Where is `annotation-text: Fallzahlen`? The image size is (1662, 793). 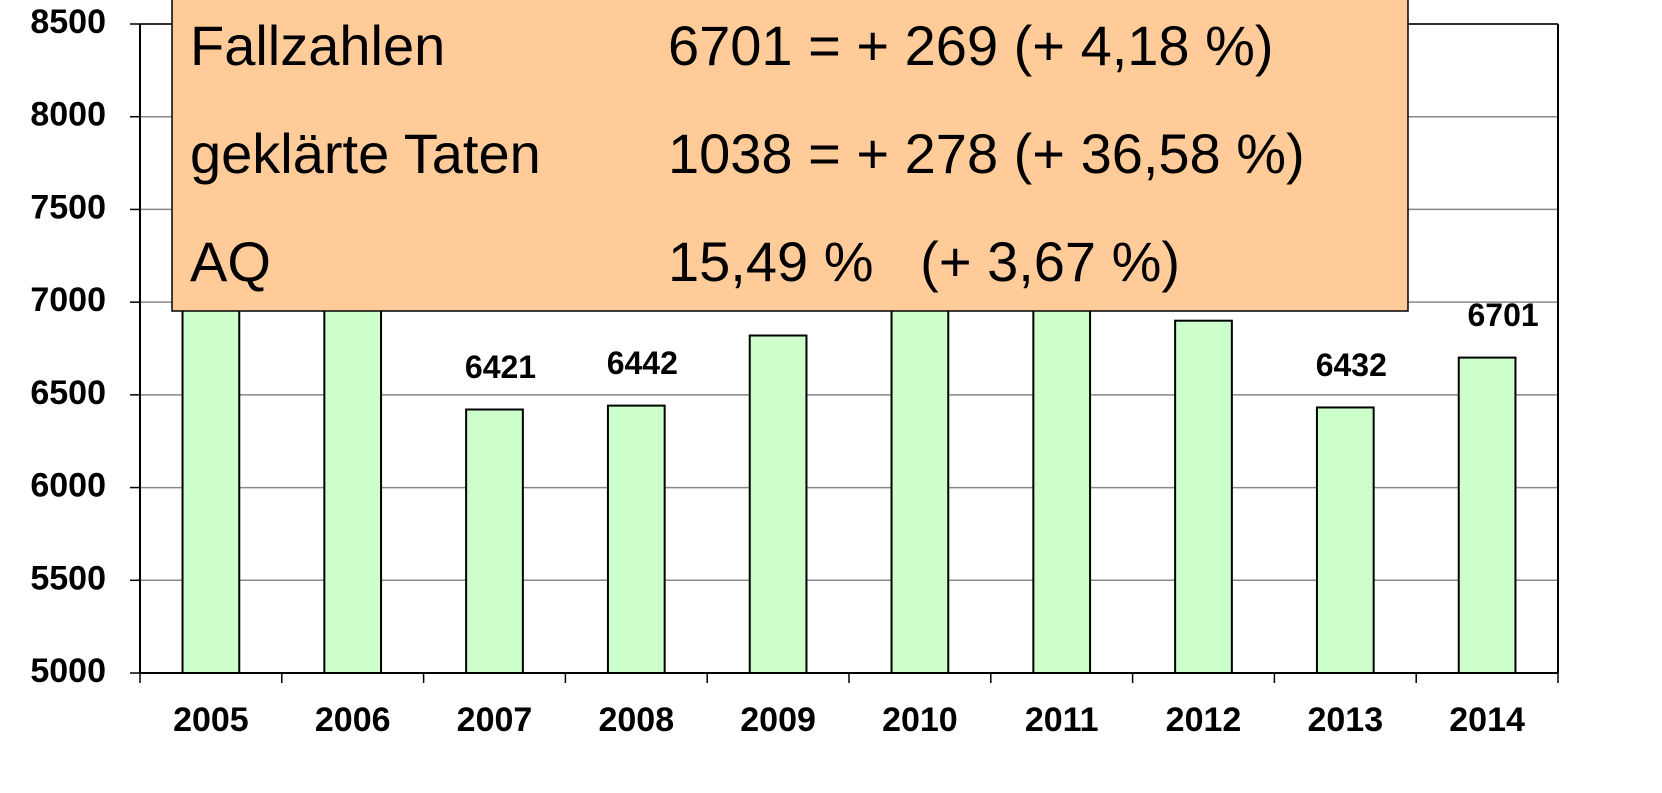 annotation-text: Fallzahlen is located at coordinates (317, 45).